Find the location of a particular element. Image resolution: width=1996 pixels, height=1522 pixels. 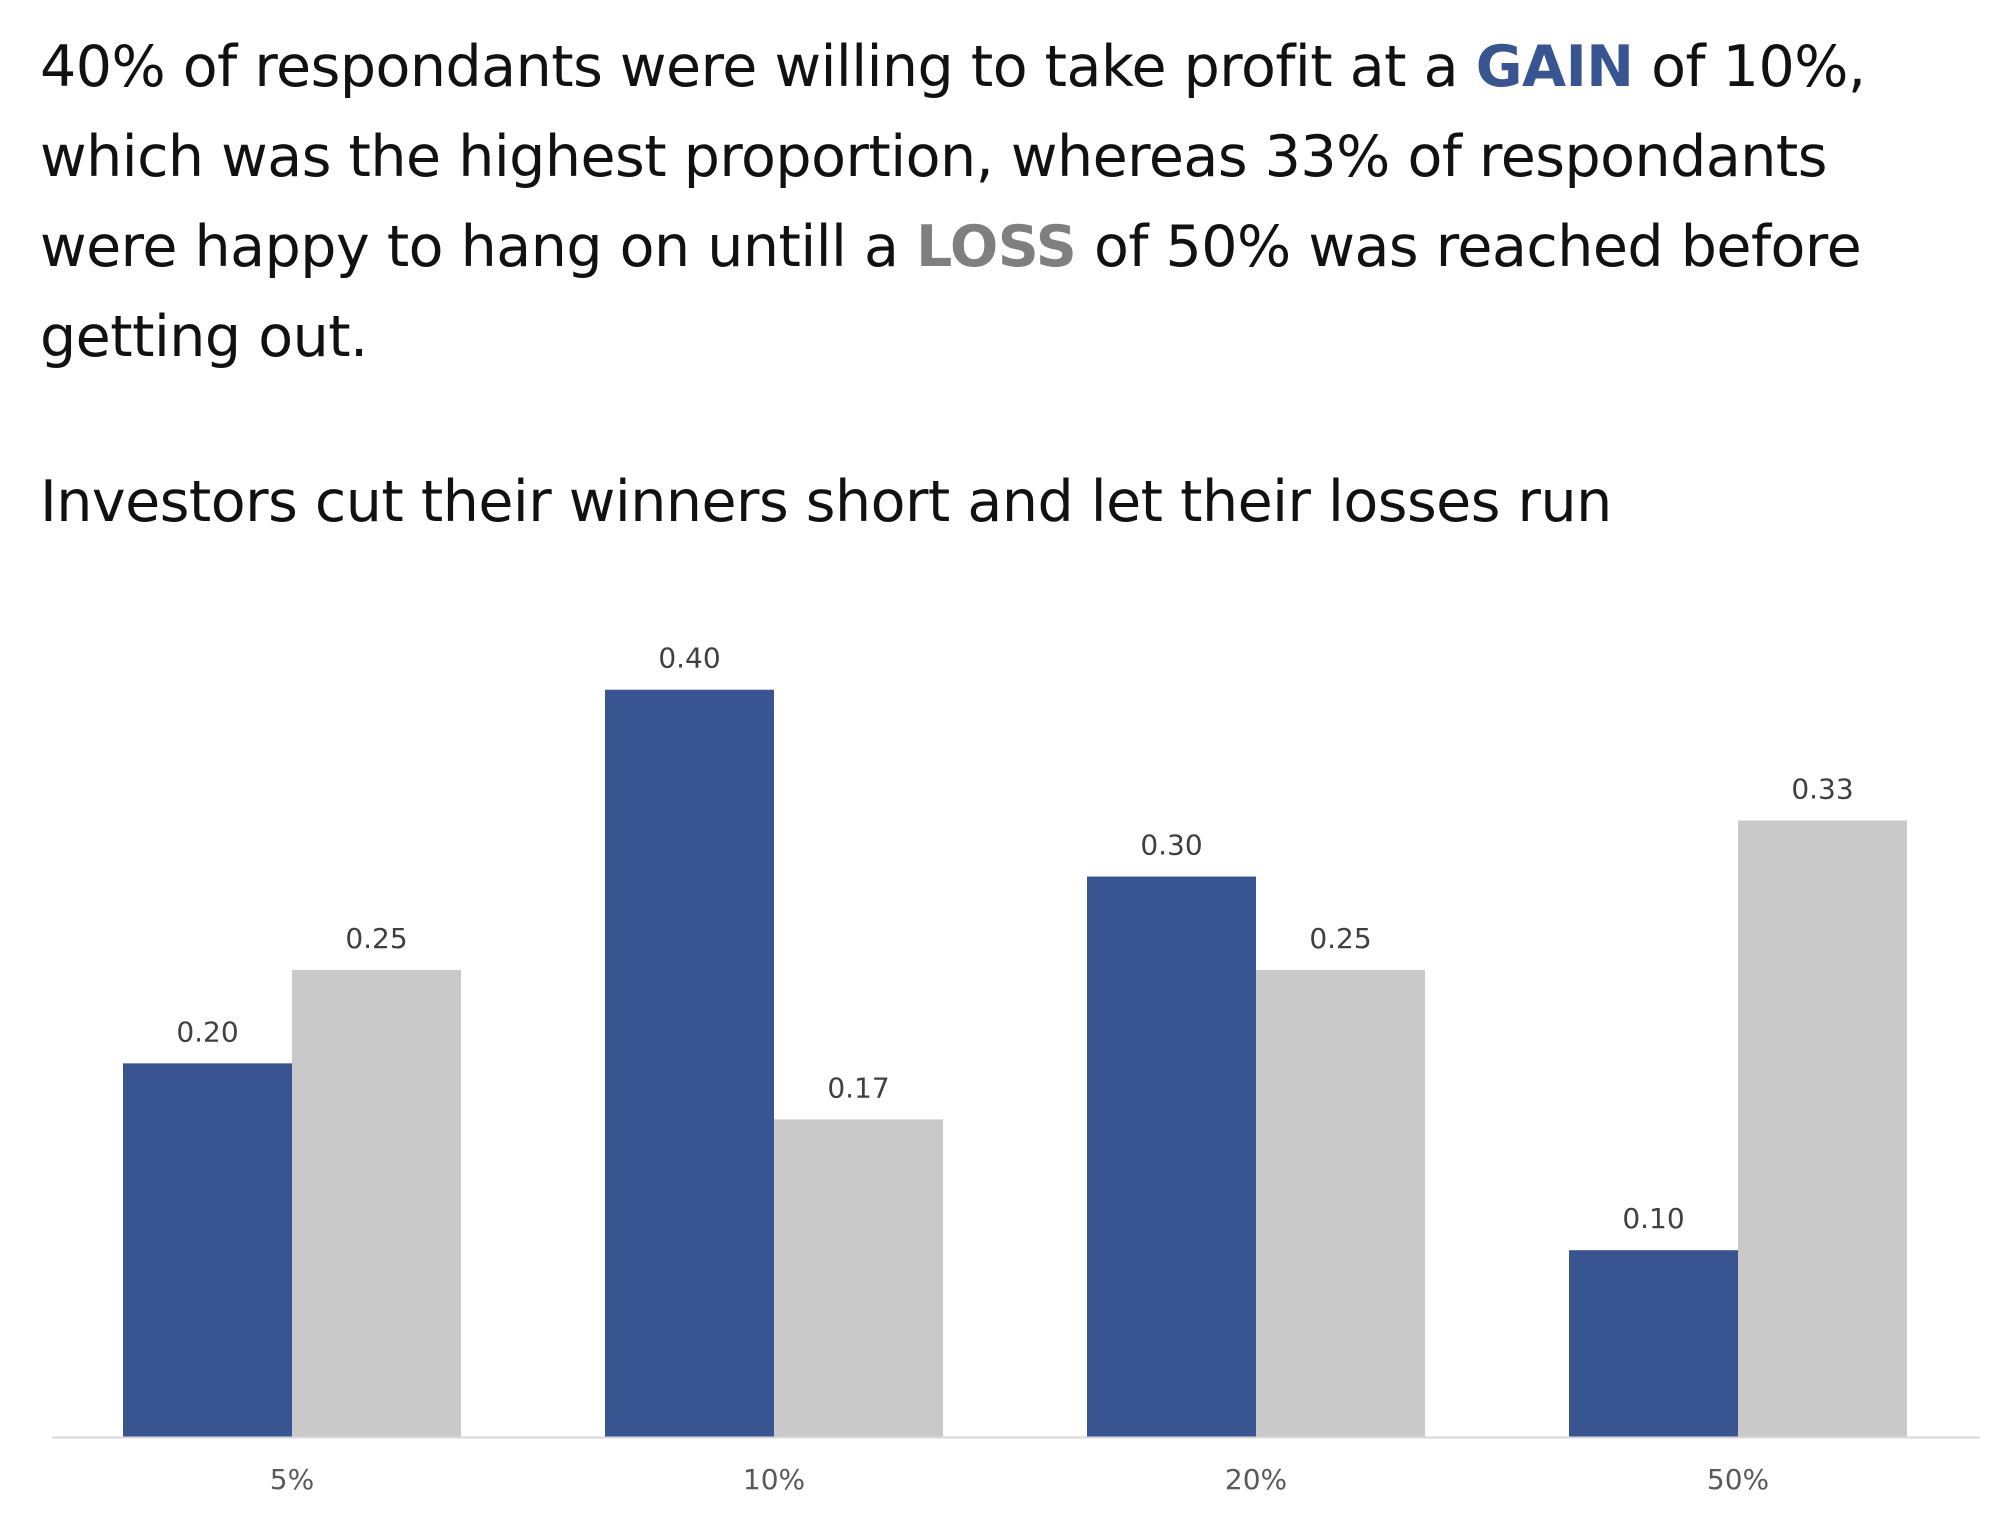

data-label-loss-2: 0.17 is located at coordinates (858, 1087).